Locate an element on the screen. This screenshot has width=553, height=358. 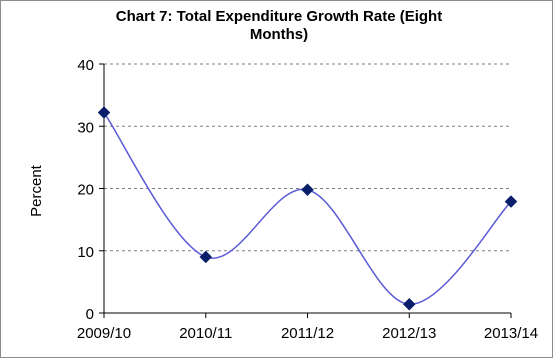
y-tick-labels: 0 10 20 30 40 is located at coordinates (85, 190).